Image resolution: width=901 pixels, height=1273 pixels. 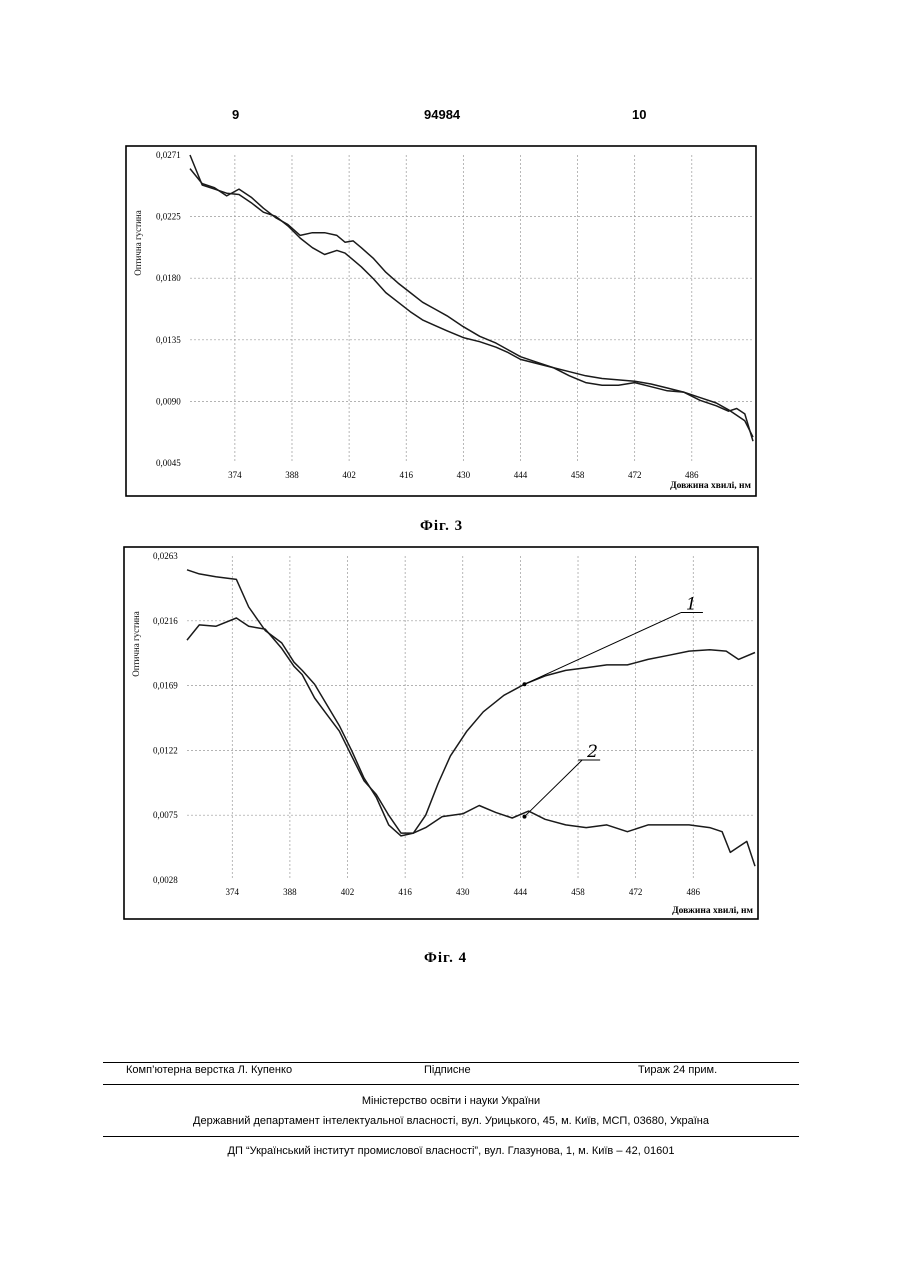 I want to click on page-number-right: 10, so click(x=639, y=114).